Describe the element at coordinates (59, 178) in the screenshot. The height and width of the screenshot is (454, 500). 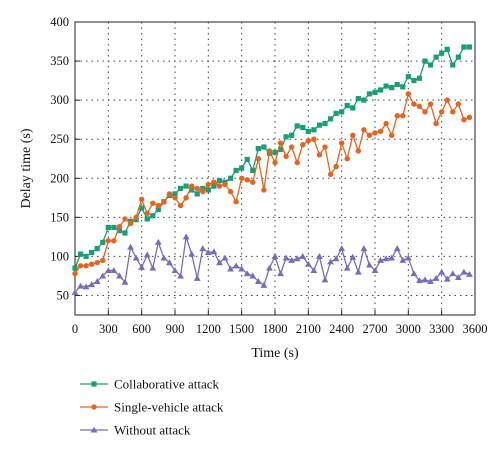
I see `y-tick-label: 200` at that location.